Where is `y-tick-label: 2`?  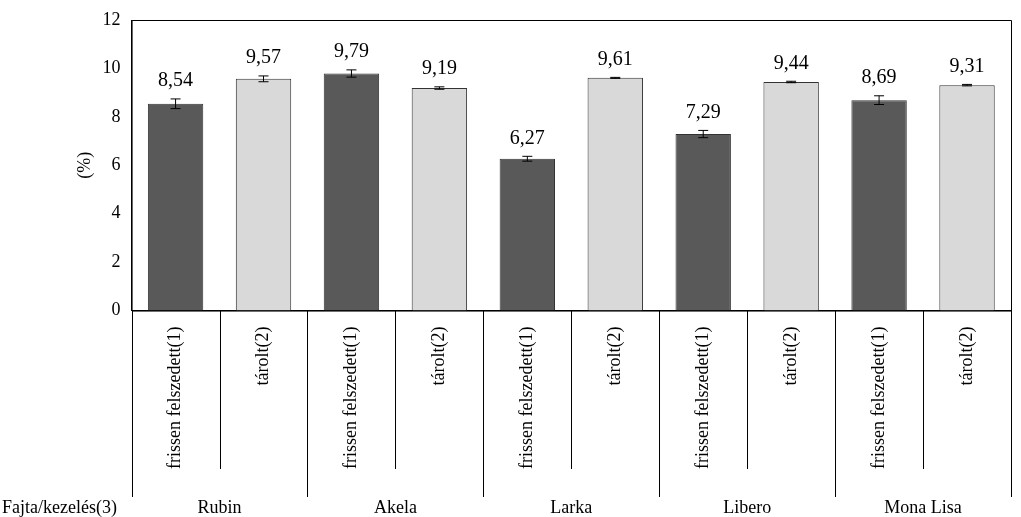 y-tick-label: 2 is located at coordinates (116, 260).